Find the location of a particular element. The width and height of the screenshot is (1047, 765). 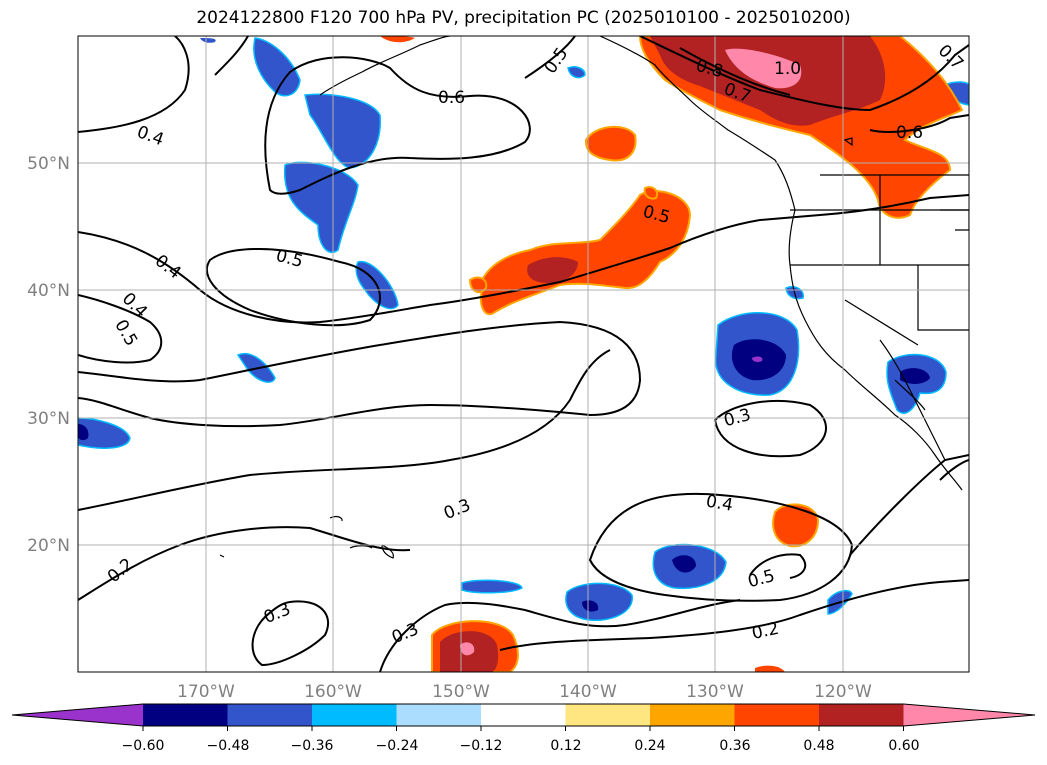

colorbar is located at coordinates (523, 717).